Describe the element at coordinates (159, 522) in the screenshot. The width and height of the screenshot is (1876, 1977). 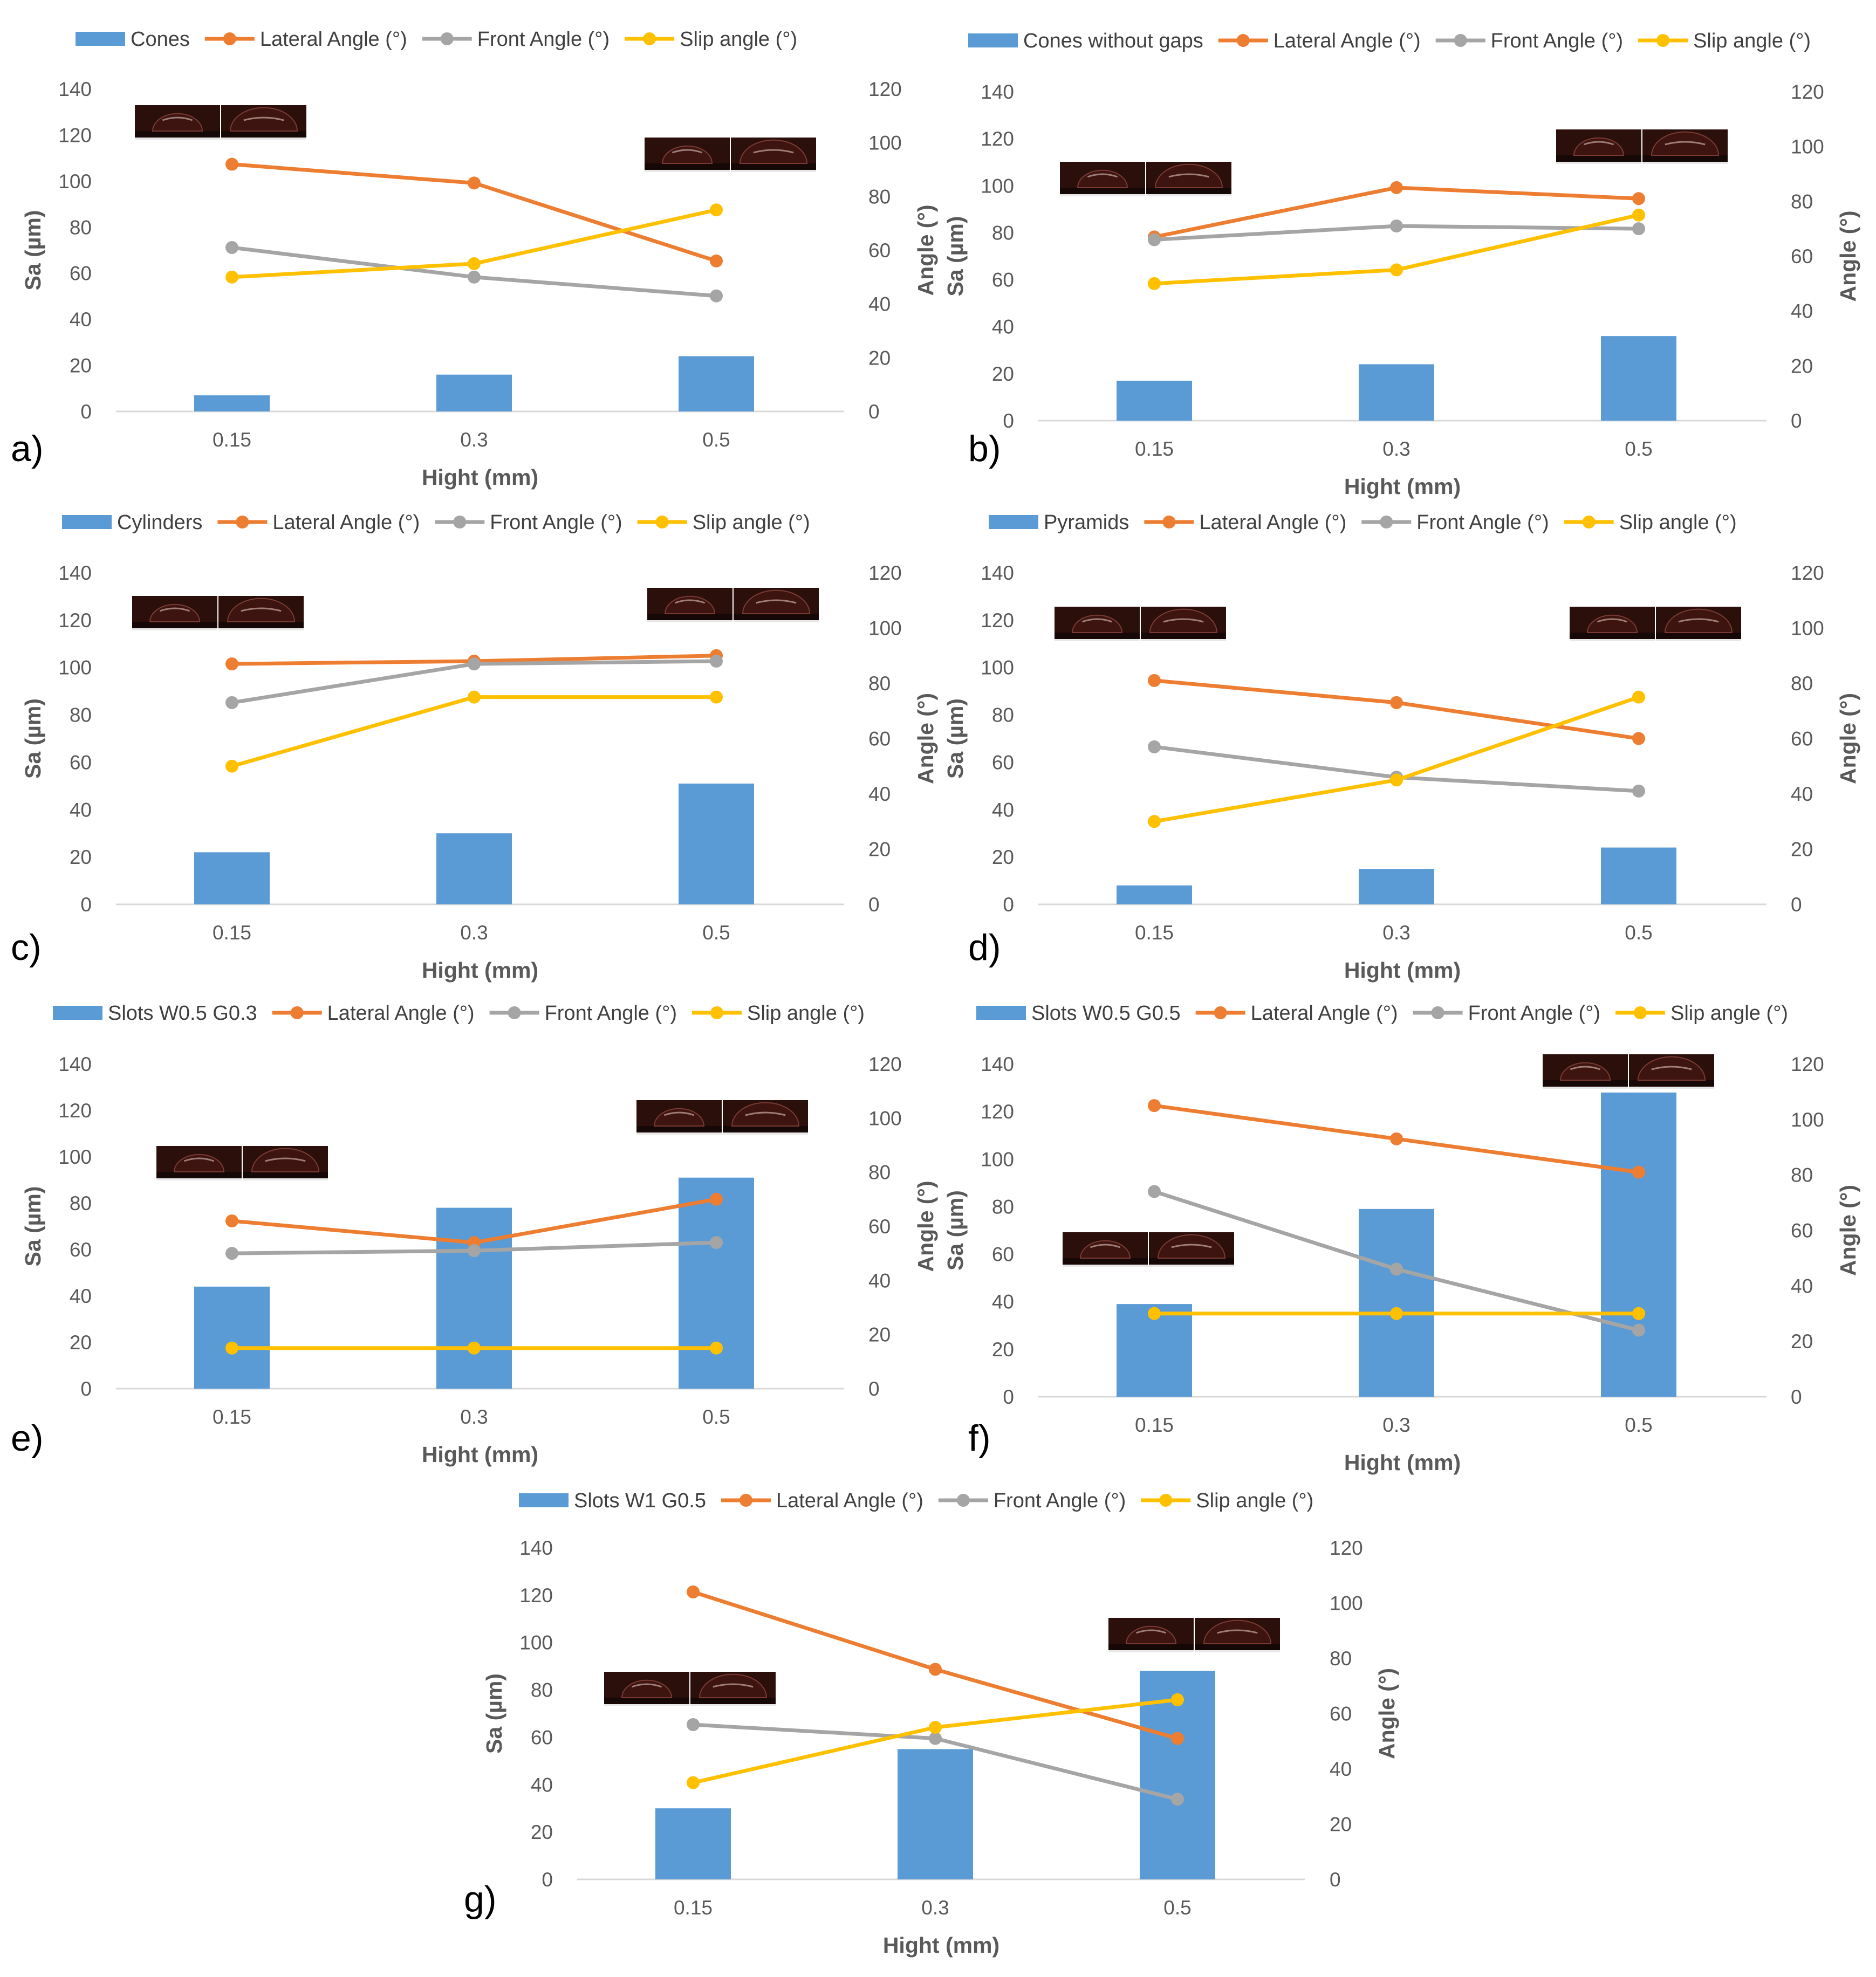
I see `legend-label: Cylinders` at that location.